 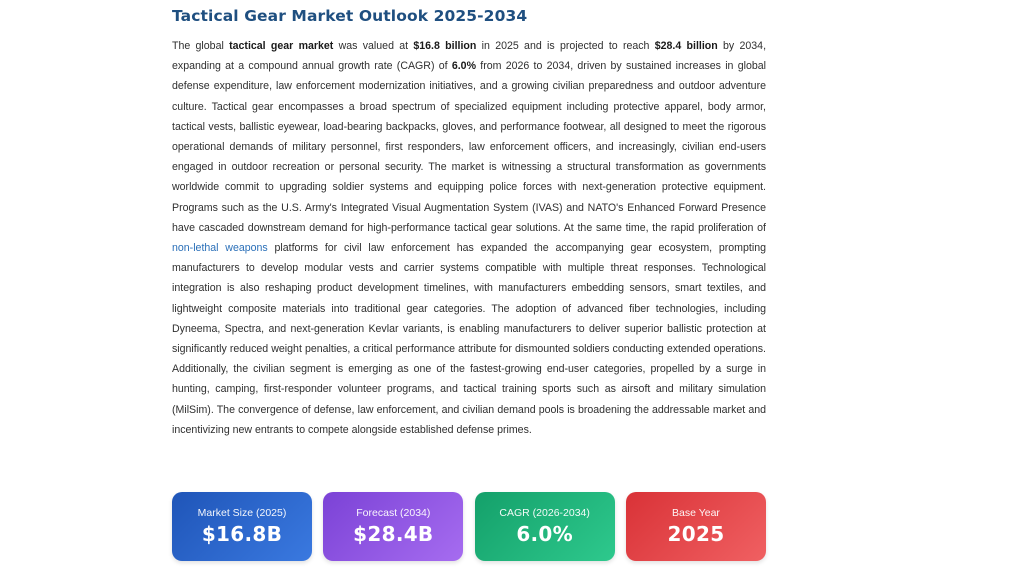 I want to click on stat-card-base-year: Base Year 2025, so click(x=695, y=526).